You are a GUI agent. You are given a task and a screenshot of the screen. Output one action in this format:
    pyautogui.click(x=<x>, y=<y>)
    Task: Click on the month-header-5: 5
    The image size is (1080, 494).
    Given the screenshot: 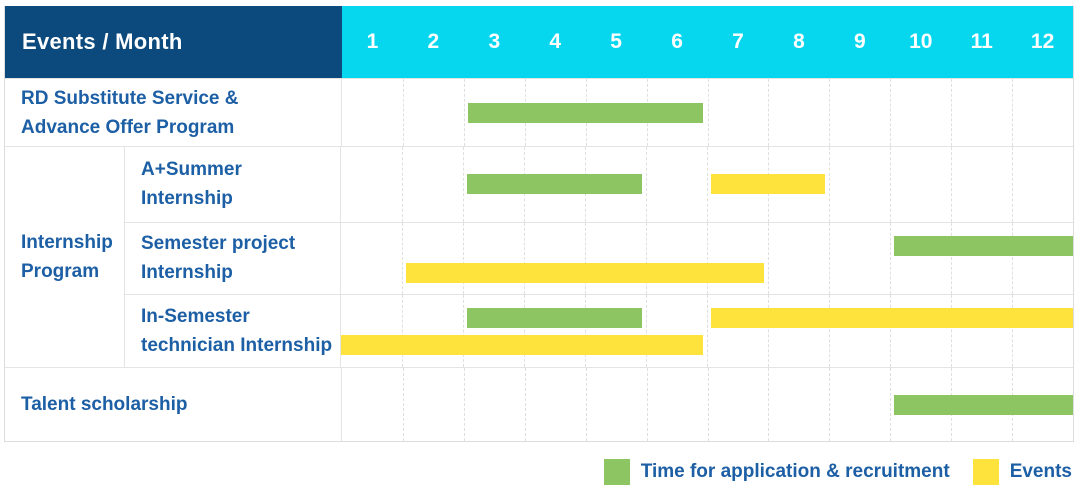 What is the action you would take?
    pyautogui.click(x=616, y=41)
    